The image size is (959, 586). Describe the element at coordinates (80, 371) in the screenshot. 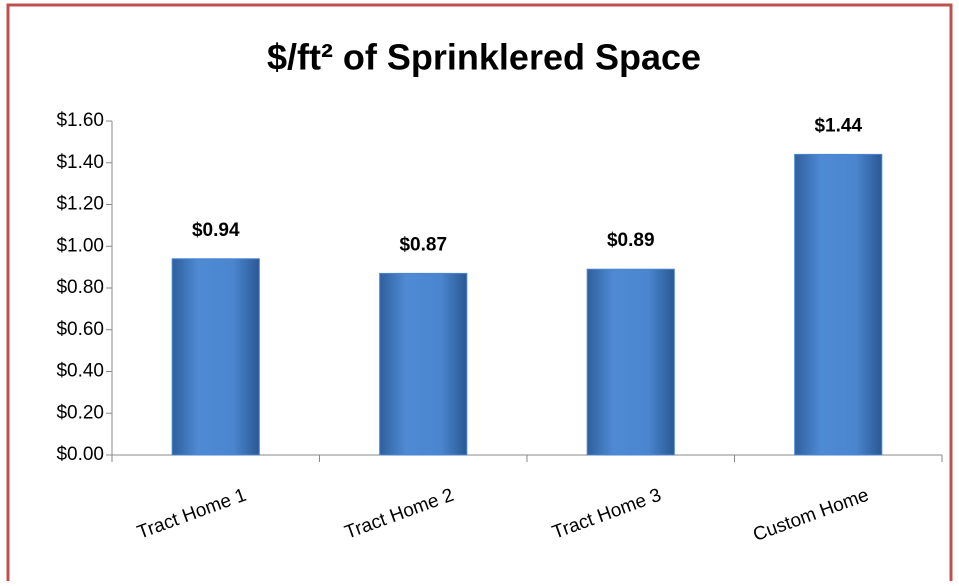

I see `y-tick-label: $0.40` at that location.